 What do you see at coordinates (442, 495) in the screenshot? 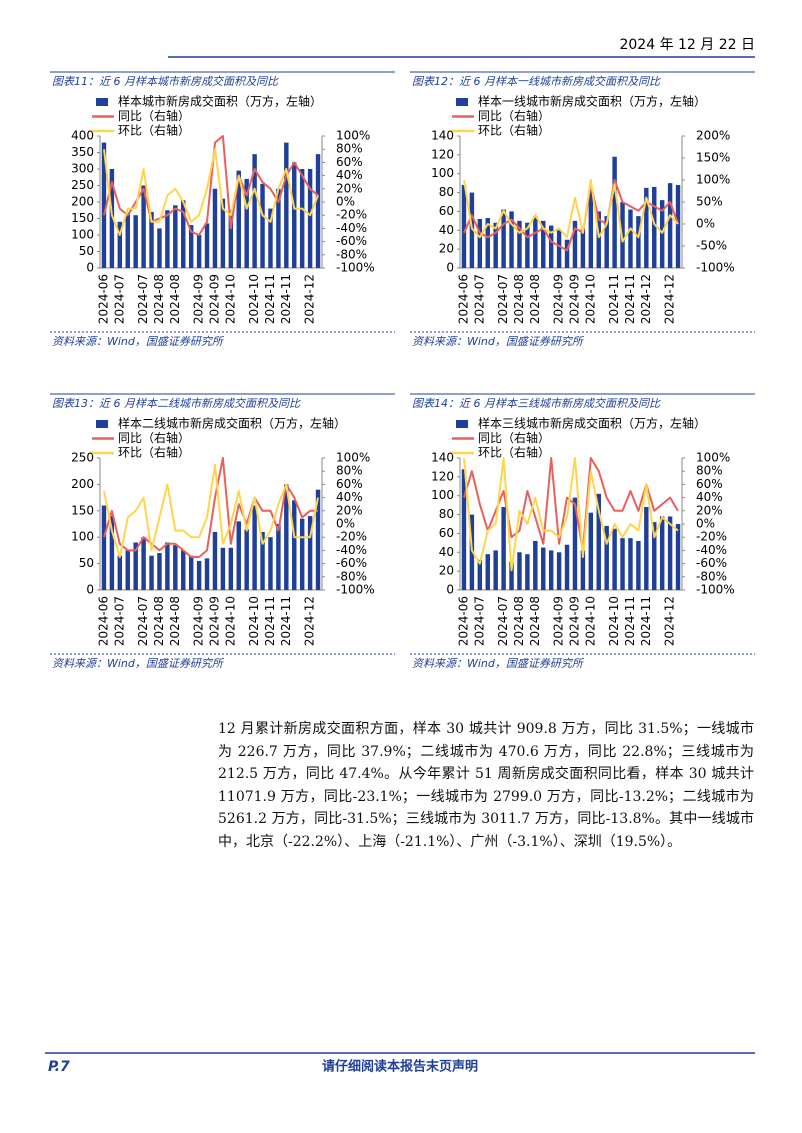
I see `y-tick-label: 100` at bounding box center [442, 495].